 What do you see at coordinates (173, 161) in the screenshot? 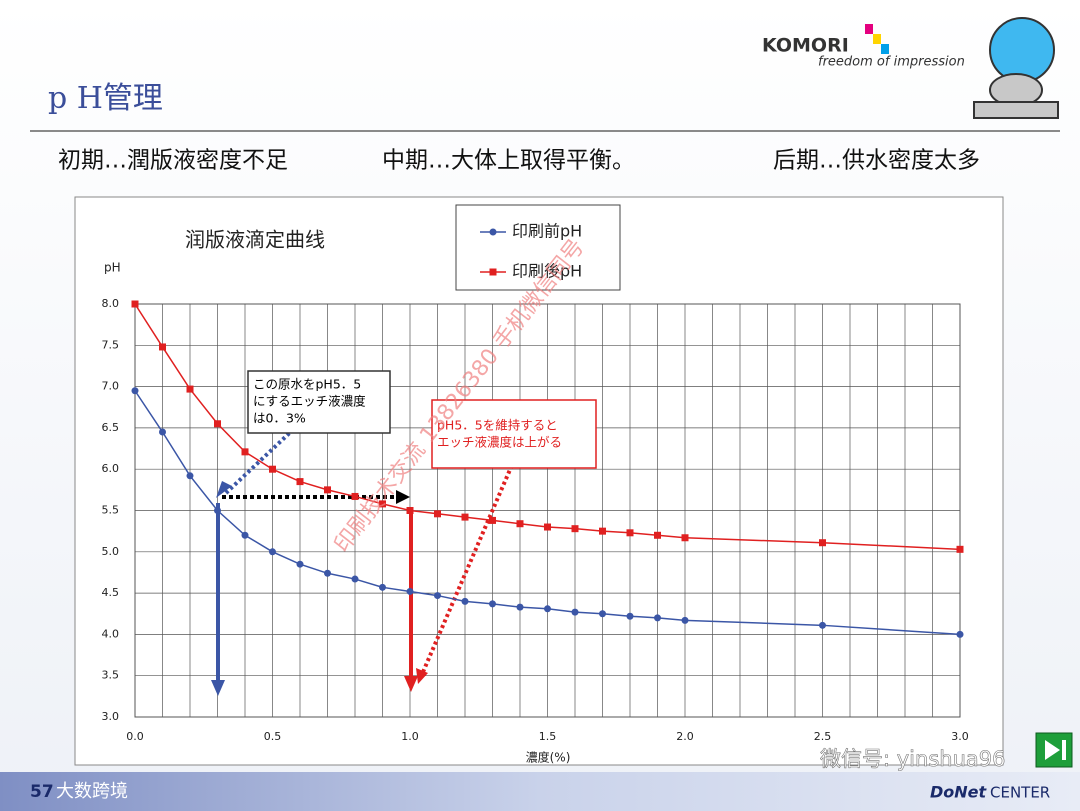
I see `phase: 初期…潤版液密度不足` at bounding box center [173, 161].